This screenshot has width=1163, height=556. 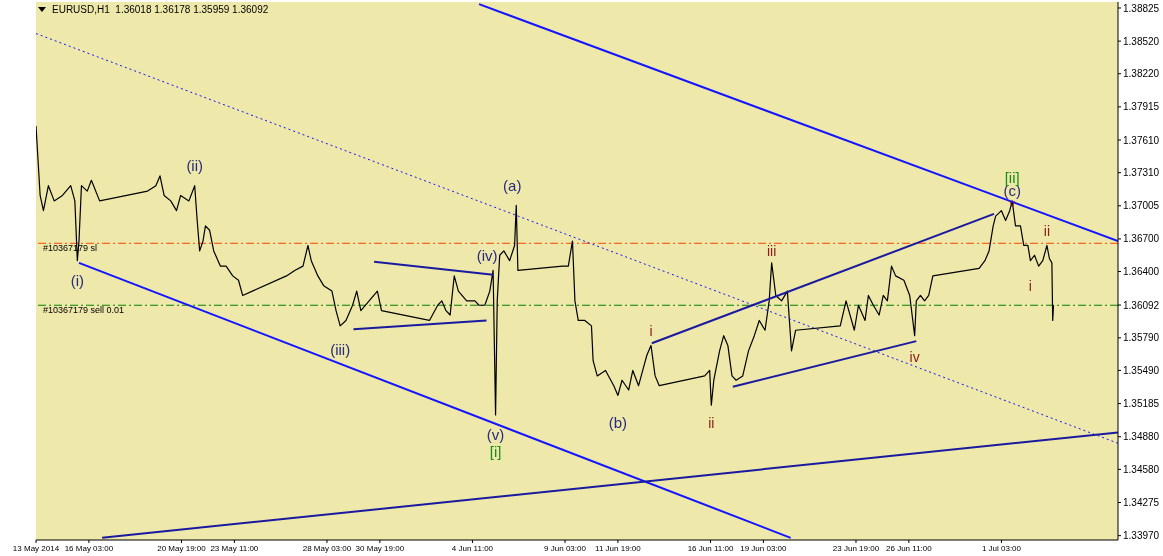 What do you see at coordinates (380, 548) in the screenshot?
I see `x-tick-label: 30 May 19:00` at bounding box center [380, 548].